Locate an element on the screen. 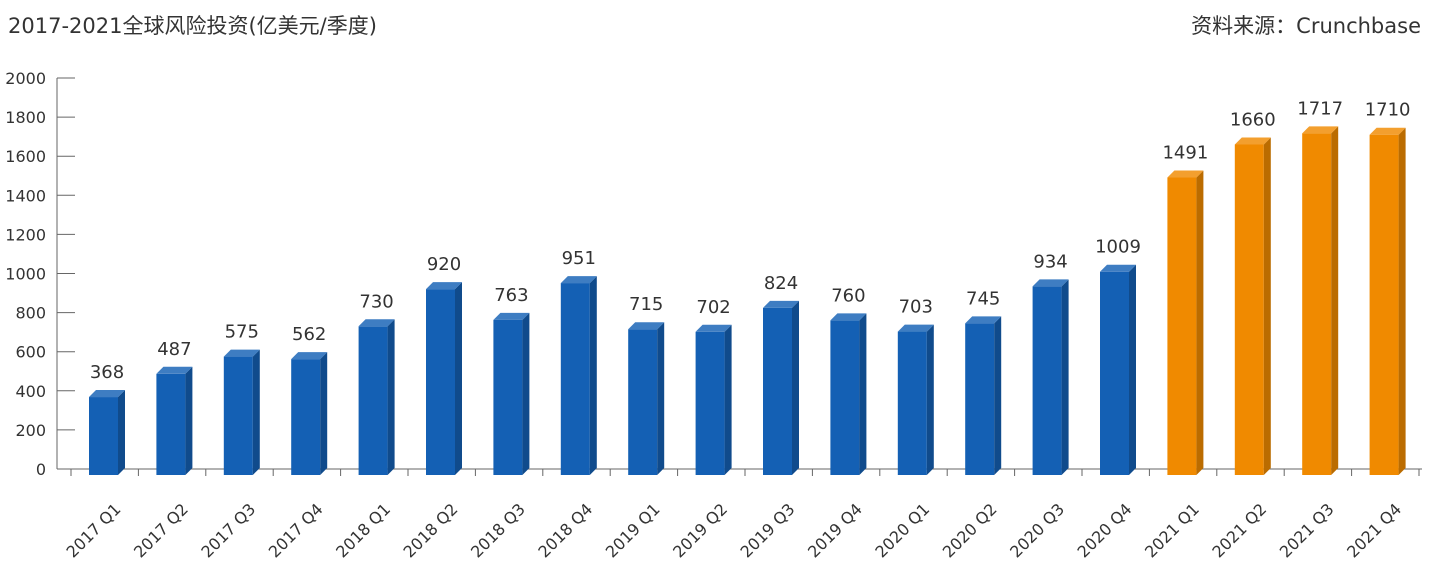  x-tick-label: 2019 Q1 is located at coordinates (633, 531).